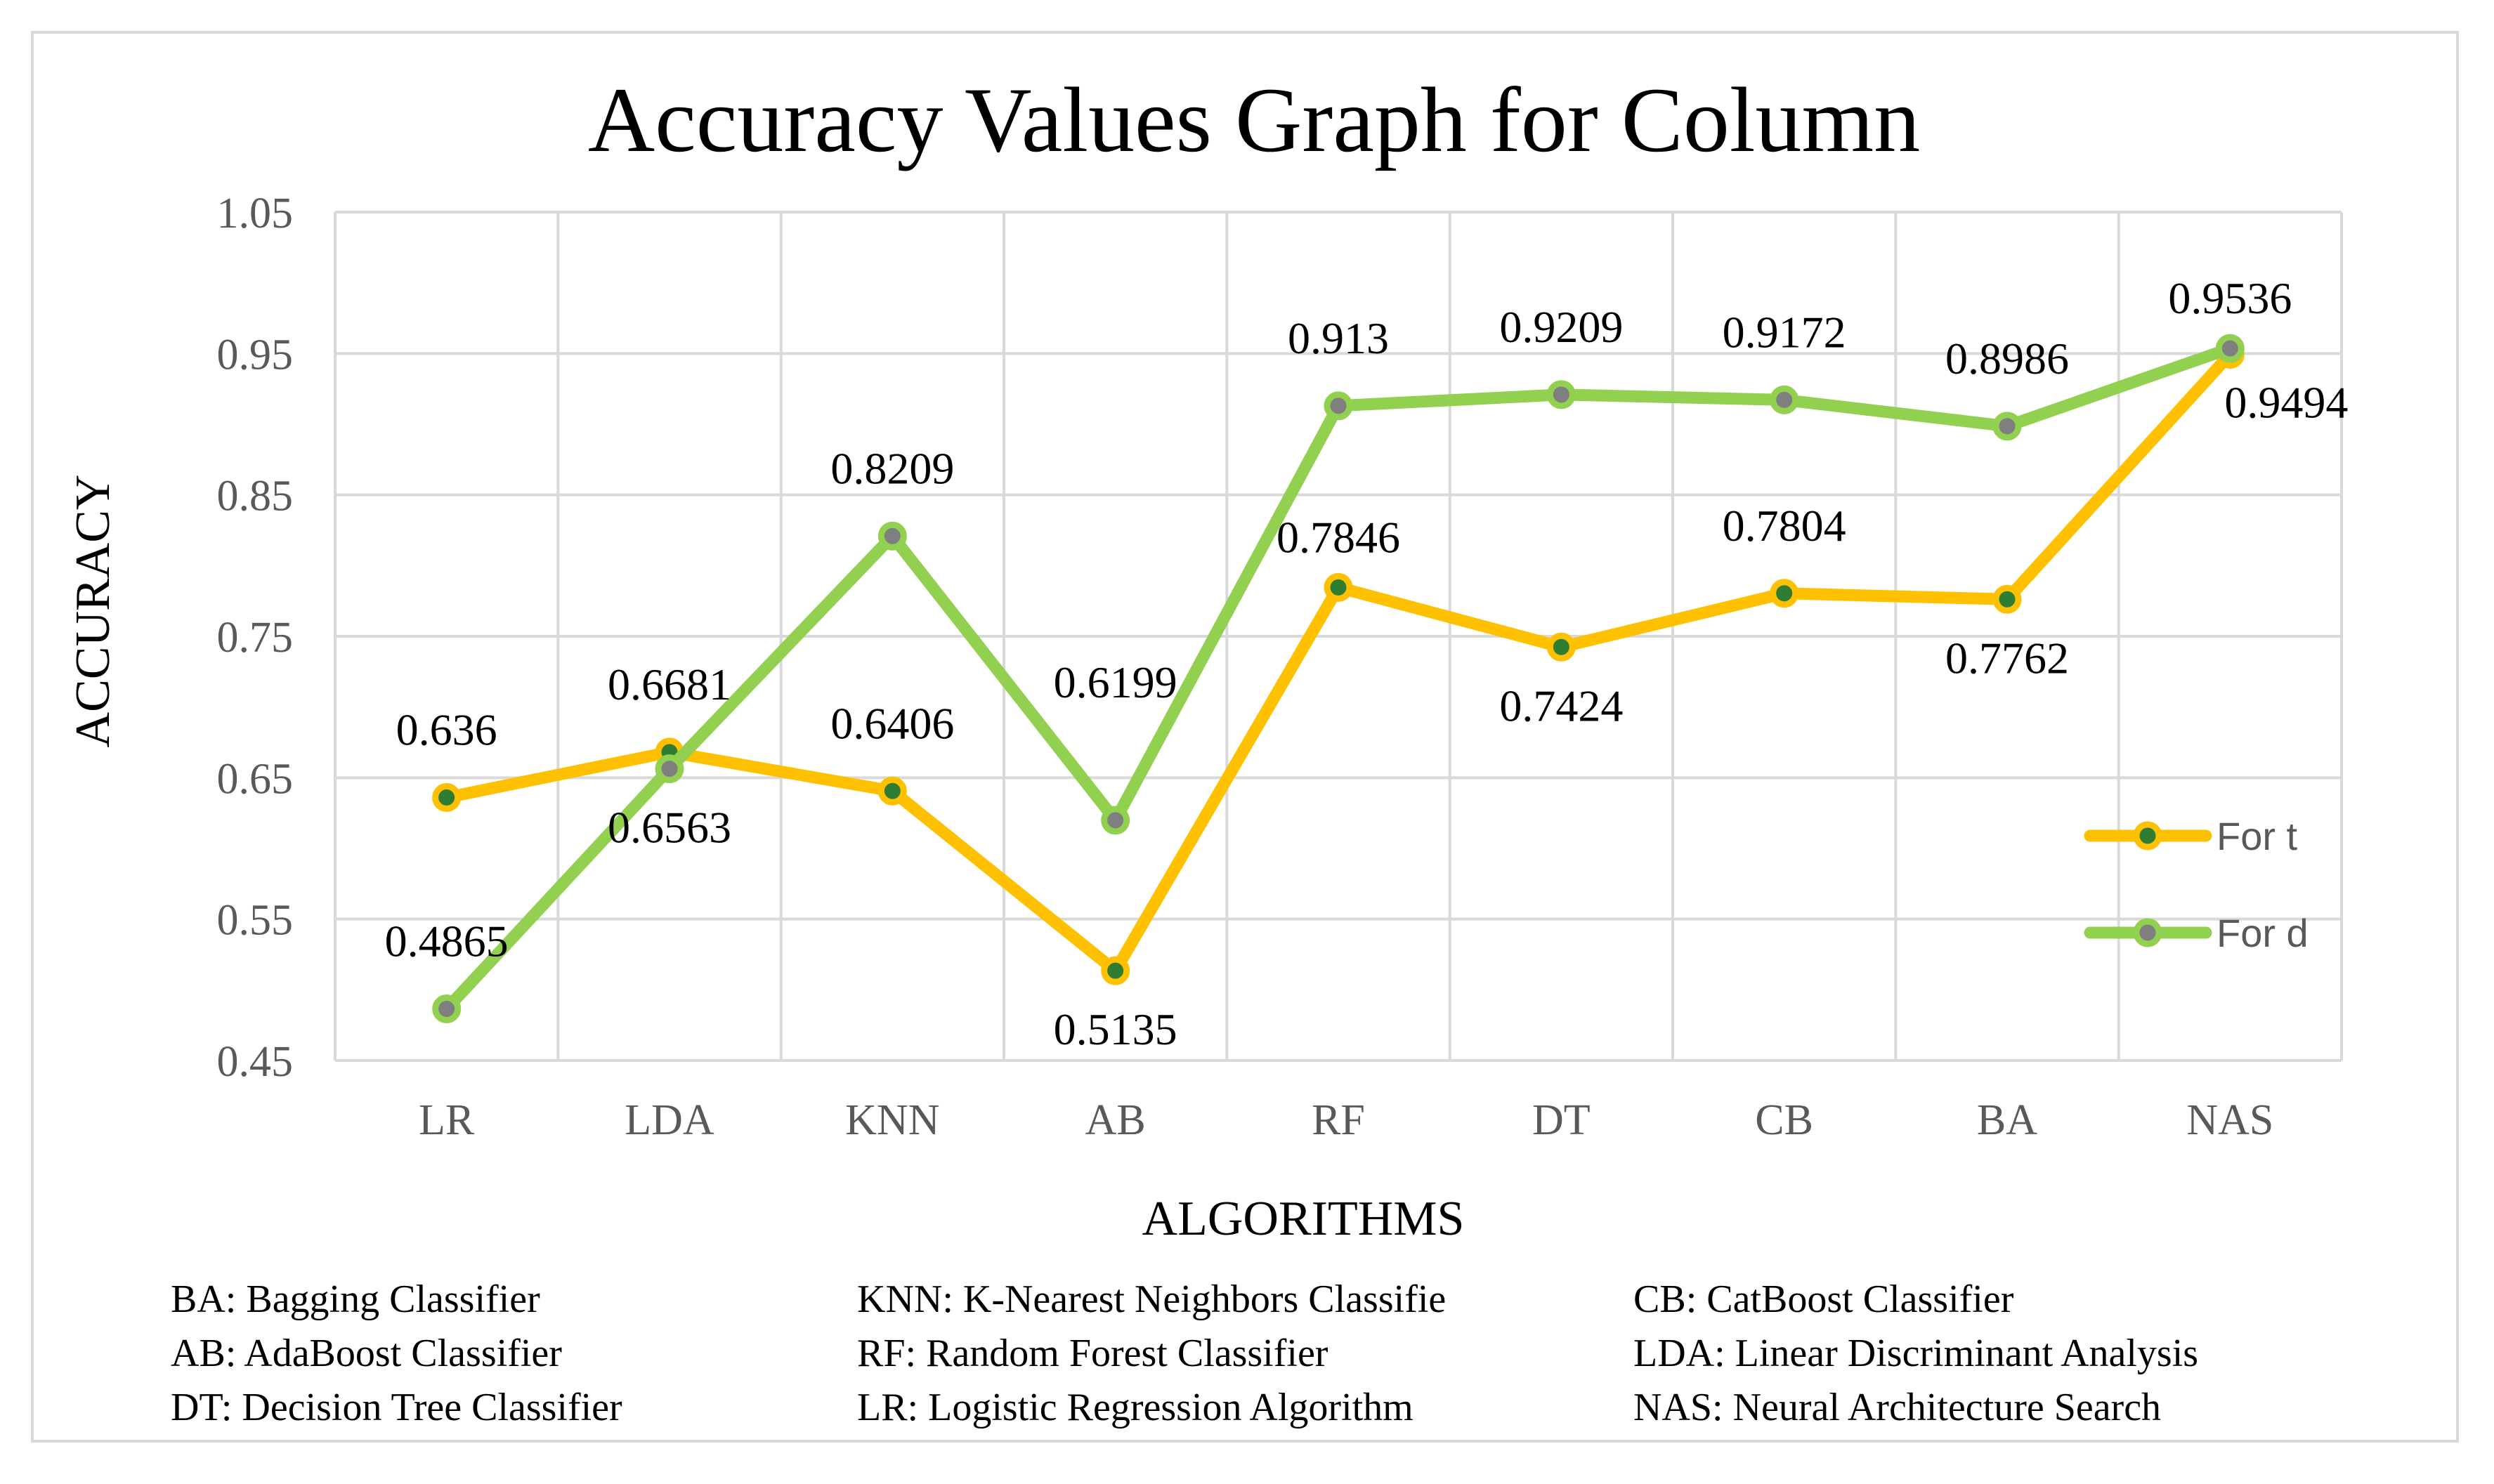 The width and height of the screenshot is (2494, 1484). Describe the element at coordinates (892, 468) in the screenshot. I see `data-label-for-d: 0.8209` at that location.